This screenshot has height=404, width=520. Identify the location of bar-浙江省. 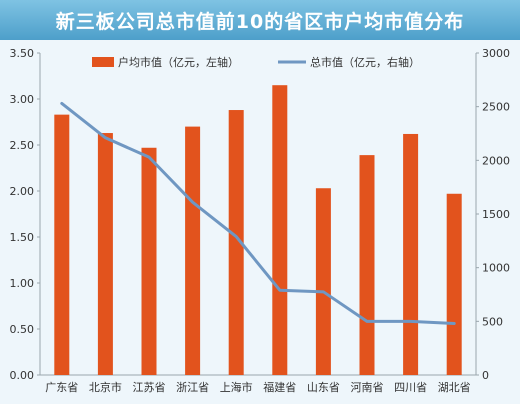
(193, 250).